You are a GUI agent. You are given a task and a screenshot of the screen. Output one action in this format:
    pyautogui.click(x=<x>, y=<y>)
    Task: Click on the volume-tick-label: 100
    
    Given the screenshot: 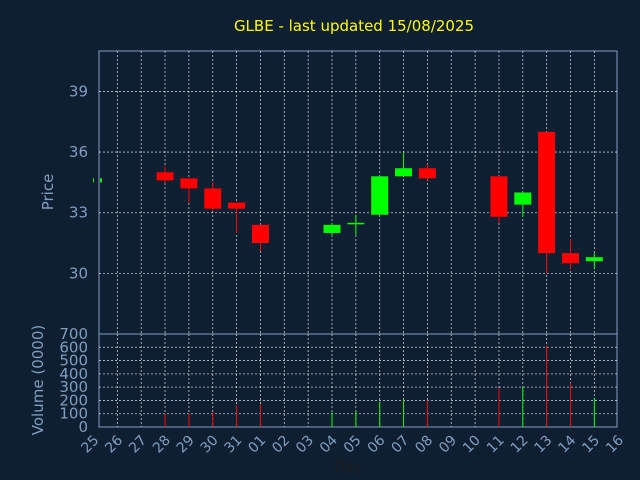 What is the action you would take?
    pyautogui.click(x=73, y=414)
    